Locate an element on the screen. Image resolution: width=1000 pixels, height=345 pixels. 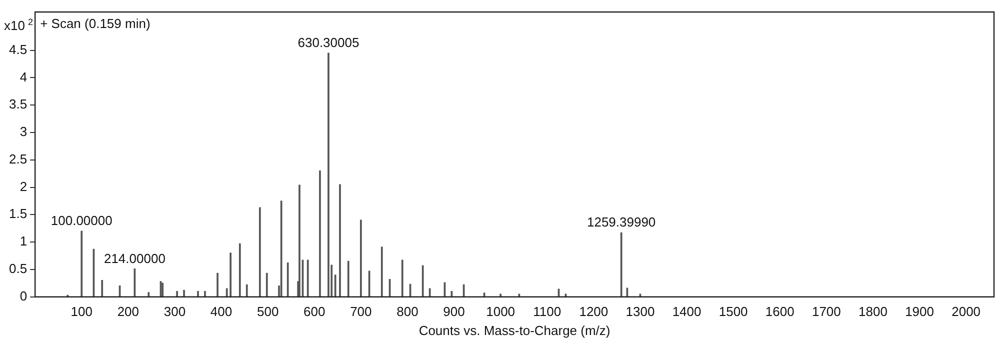
x-axis-title: Counts vs. Mass-to-Charge (m/z) is located at coordinates (514, 330).